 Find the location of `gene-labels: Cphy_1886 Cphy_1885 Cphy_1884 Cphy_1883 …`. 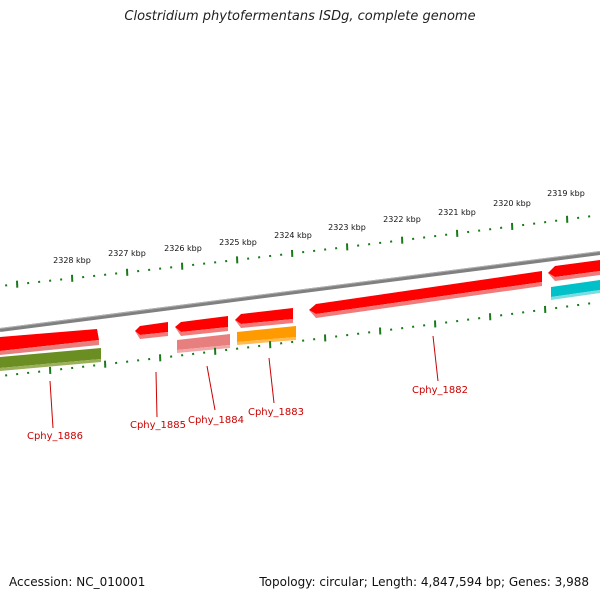

gene-labels: Cphy_1886 Cphy_1885 Cphy_1884 Cphy_1883 … is located at coordinates (247, 413).